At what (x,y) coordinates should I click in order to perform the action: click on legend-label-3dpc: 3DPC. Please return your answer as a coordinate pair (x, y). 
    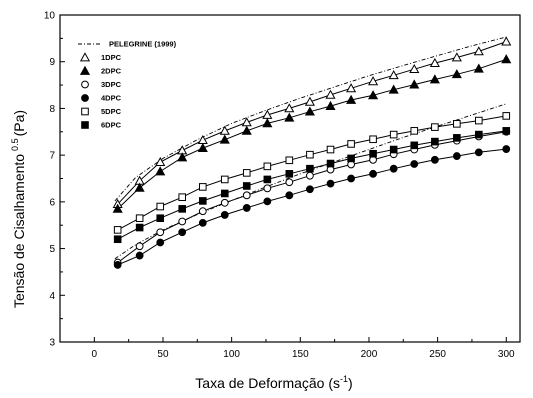
    Looking at the image, I should click on (111, 84).